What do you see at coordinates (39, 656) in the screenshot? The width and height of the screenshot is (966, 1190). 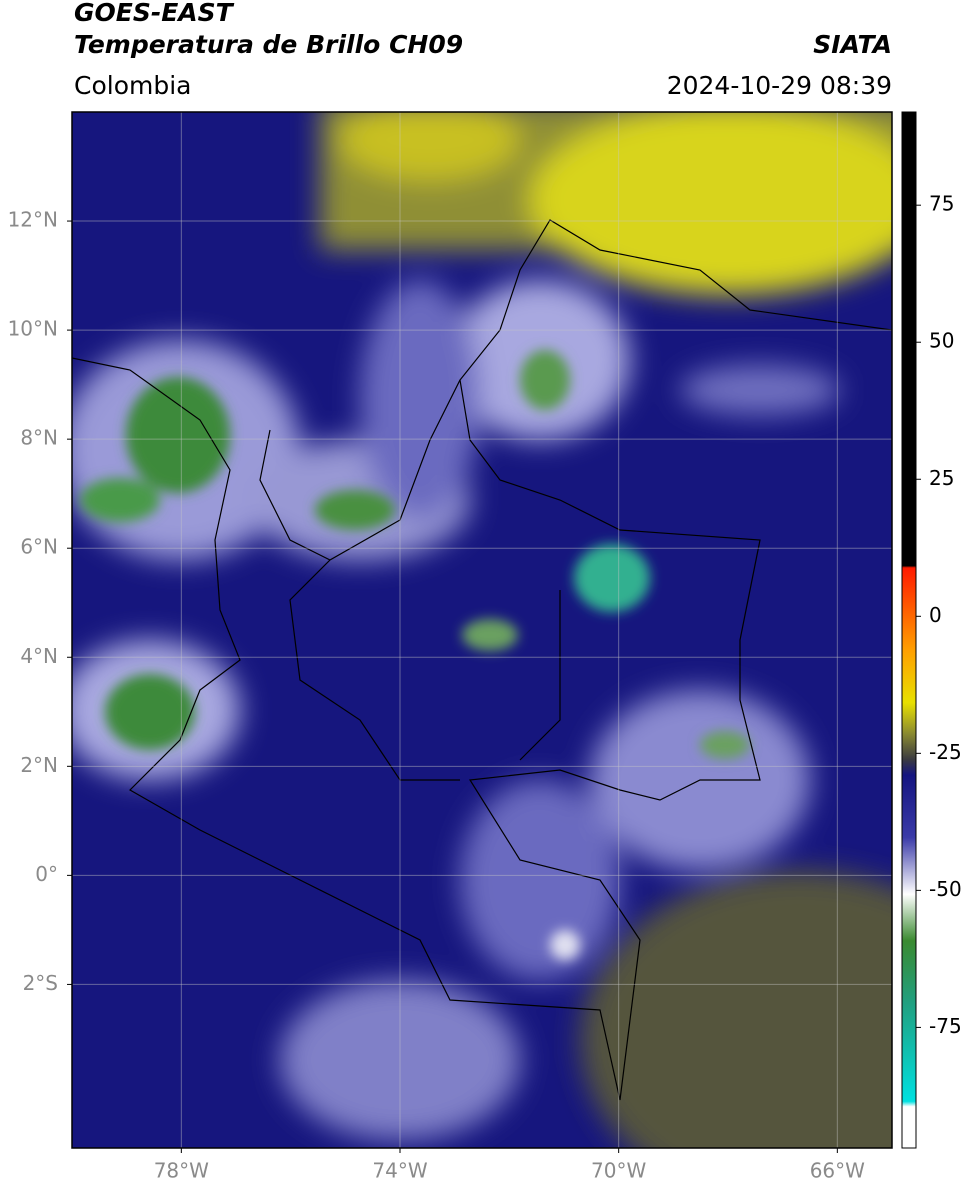 I see `y-tick-label: 4°N` at bounding box center [39, 656].